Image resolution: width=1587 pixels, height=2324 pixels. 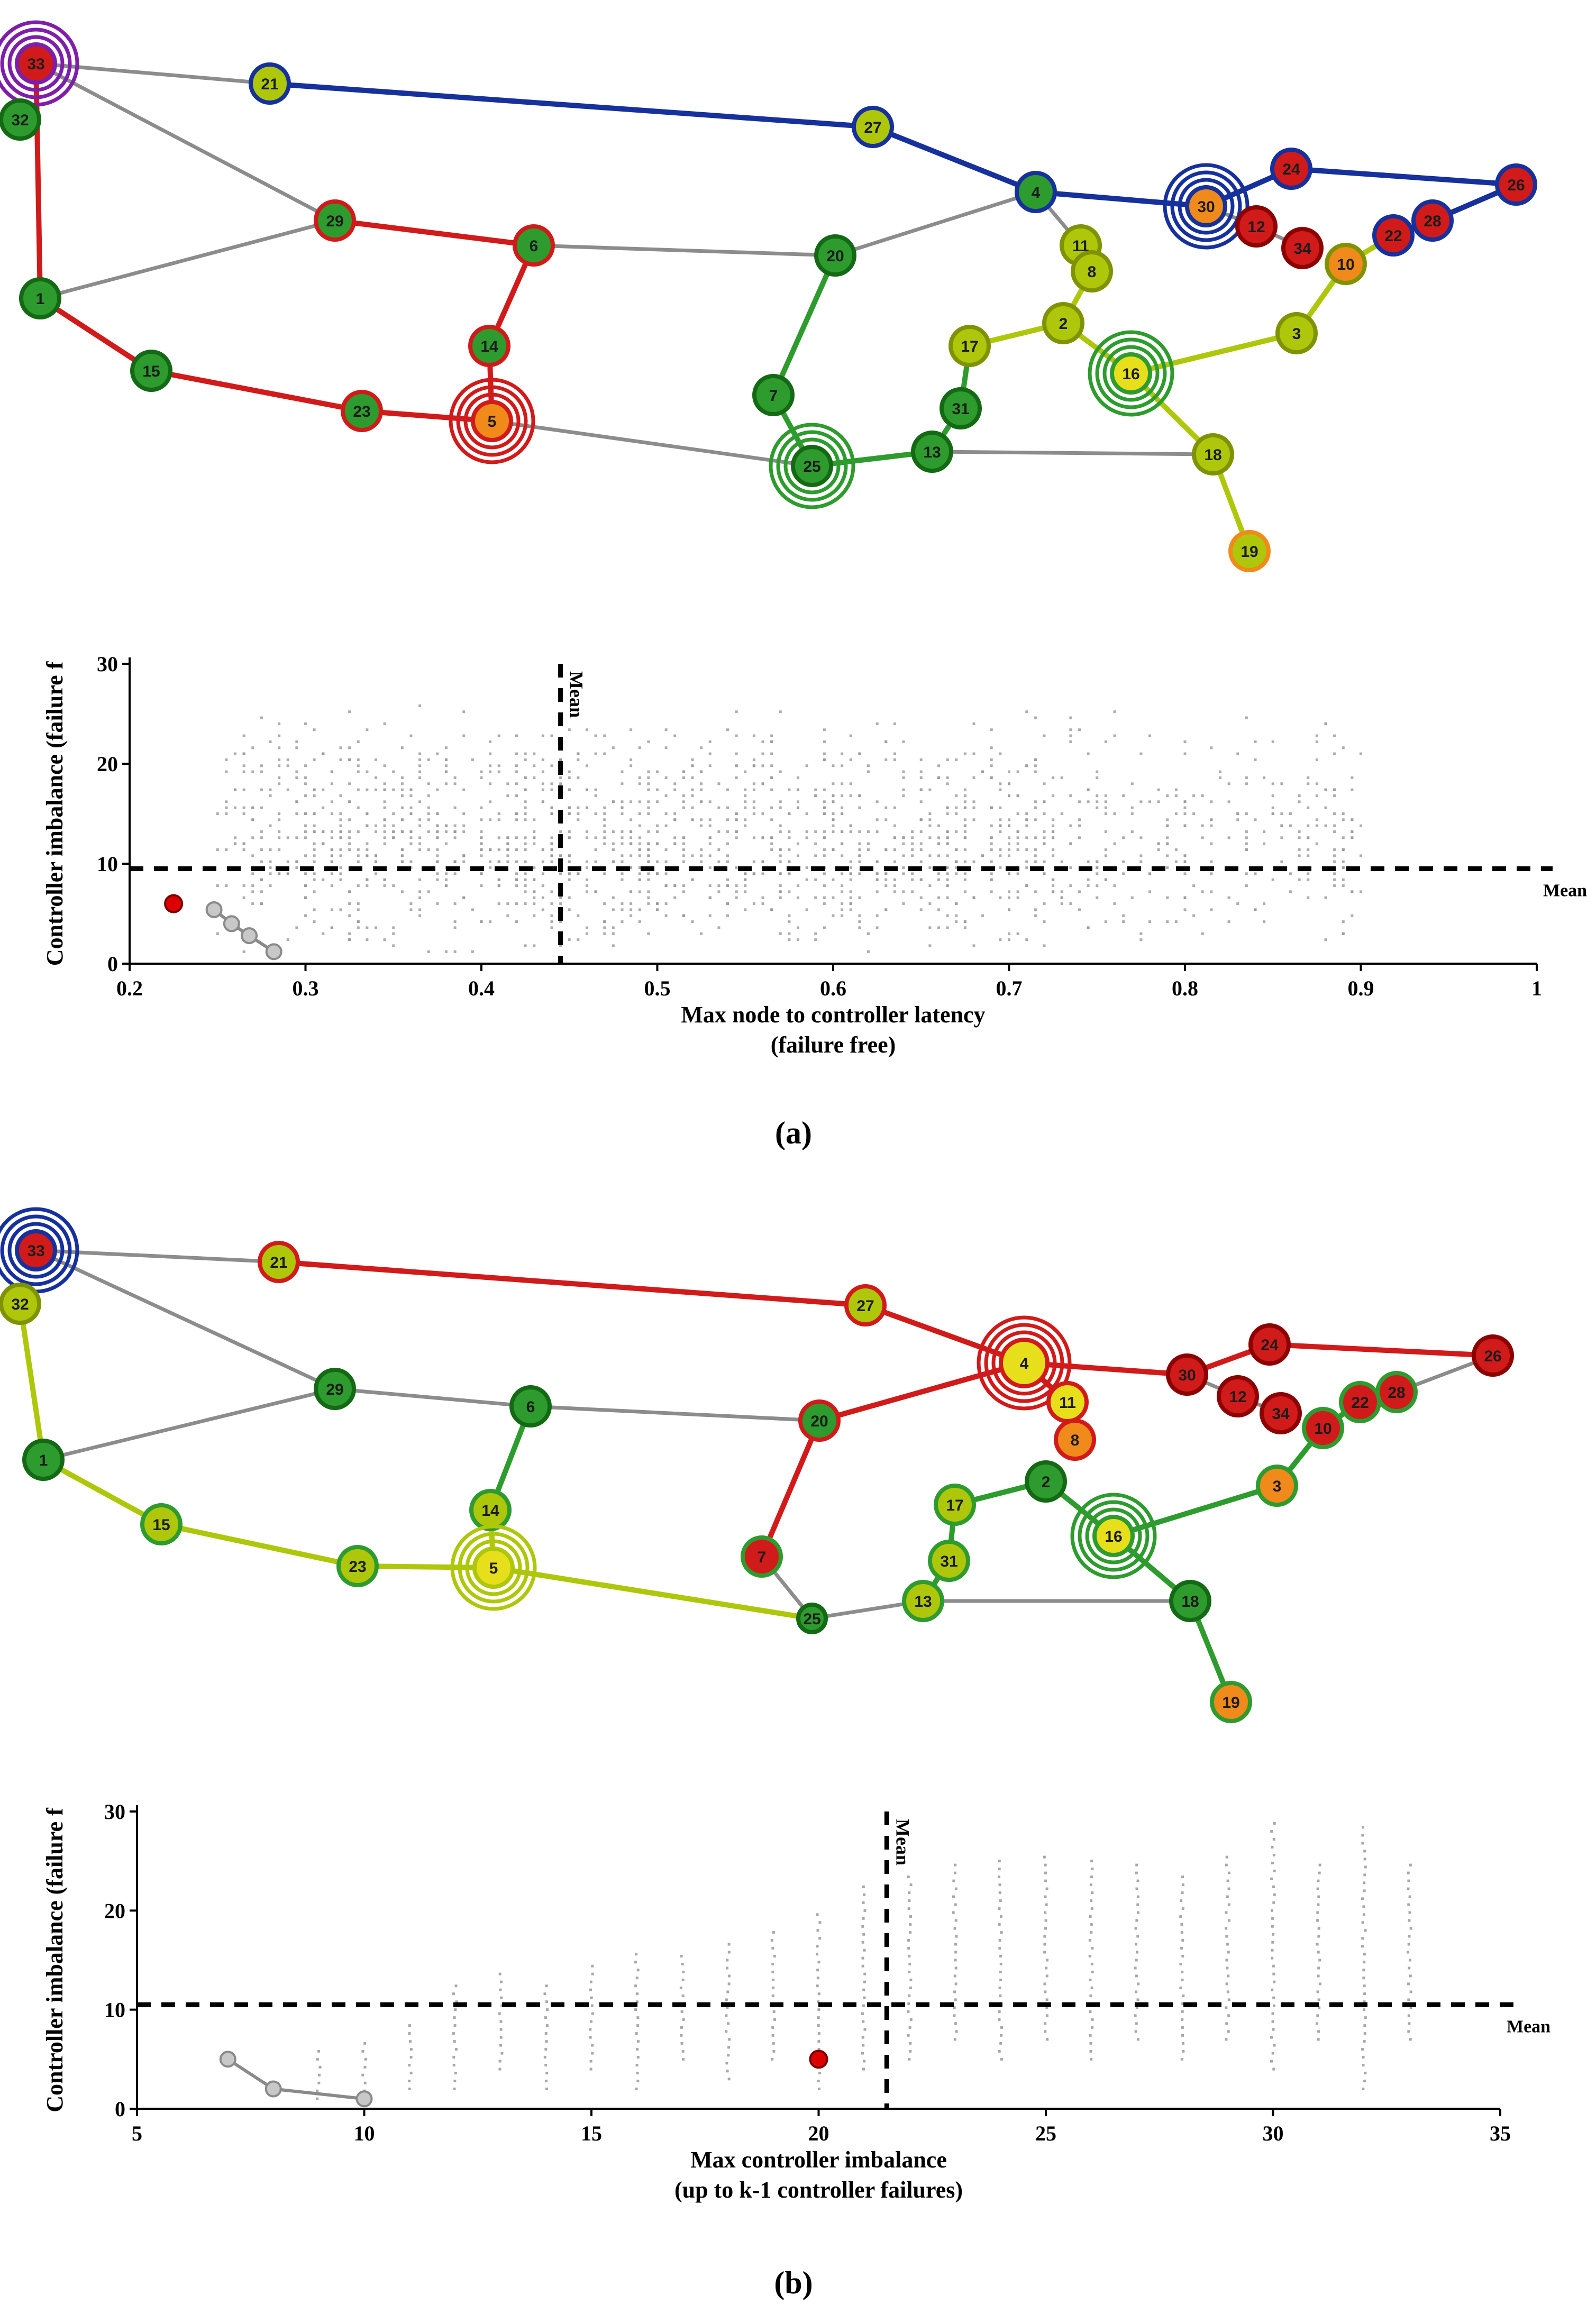 What do you see at coordinates (112, 964) in the screenshot?
I see `y-tick-label: 0` at bounding box center [112, 964].